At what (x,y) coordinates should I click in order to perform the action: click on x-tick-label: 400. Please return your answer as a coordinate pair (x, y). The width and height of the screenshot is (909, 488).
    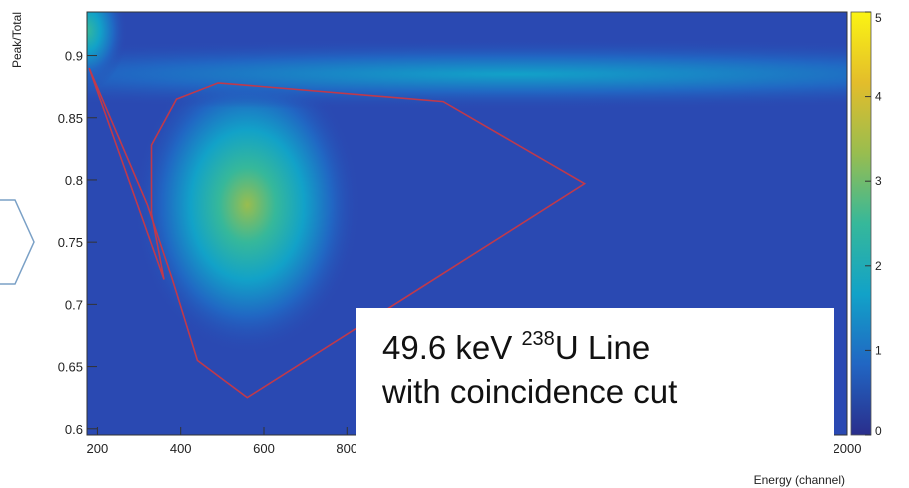
    Looking at the image, I should click on (181, 448).